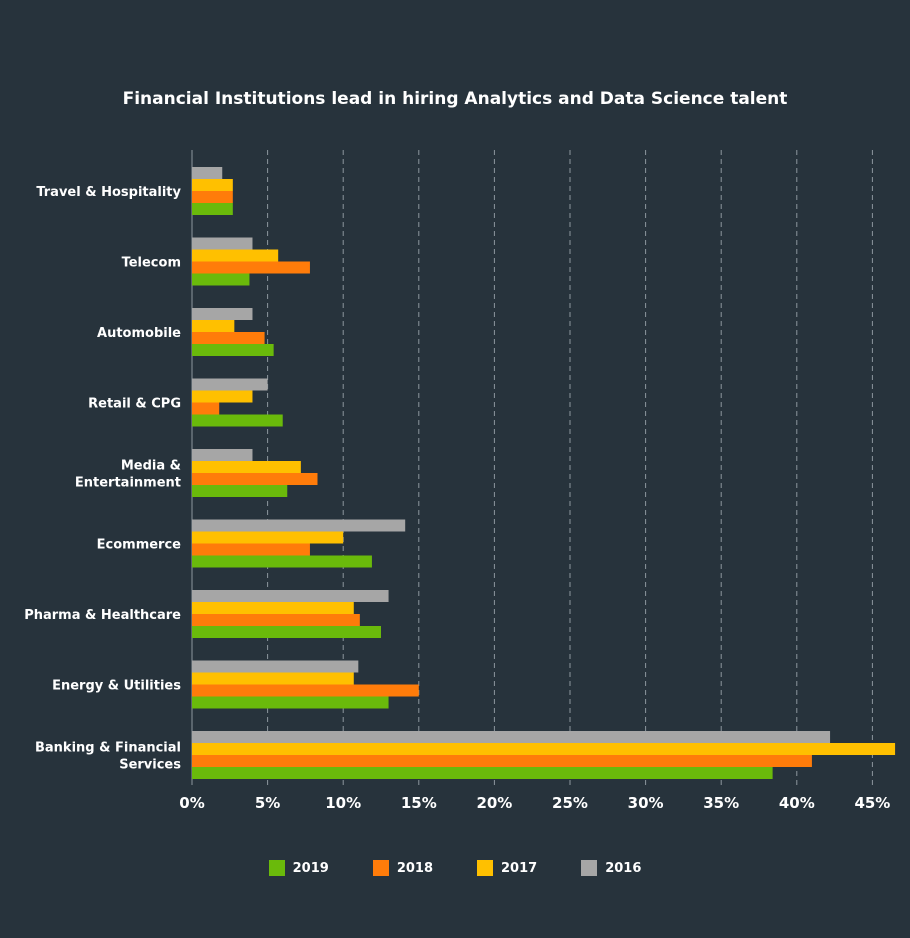 Image resolution: width=910 pixels, height=938 pixels. What do you see at coordinates (494, 803) in the screenshot?
I see `x-tick-label: 20%` at bounding box center [494, 803].